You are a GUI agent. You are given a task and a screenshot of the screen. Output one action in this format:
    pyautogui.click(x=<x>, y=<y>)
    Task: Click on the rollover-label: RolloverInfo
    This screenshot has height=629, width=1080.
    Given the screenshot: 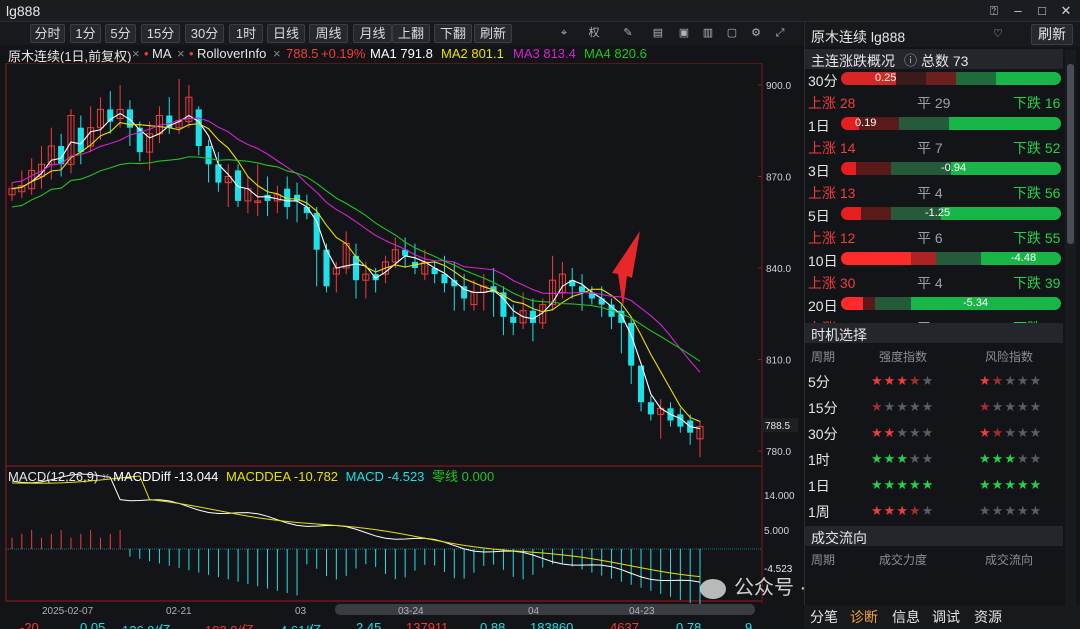 What is the action you would take?
    pyautogui.click(x=232, y=53)
    